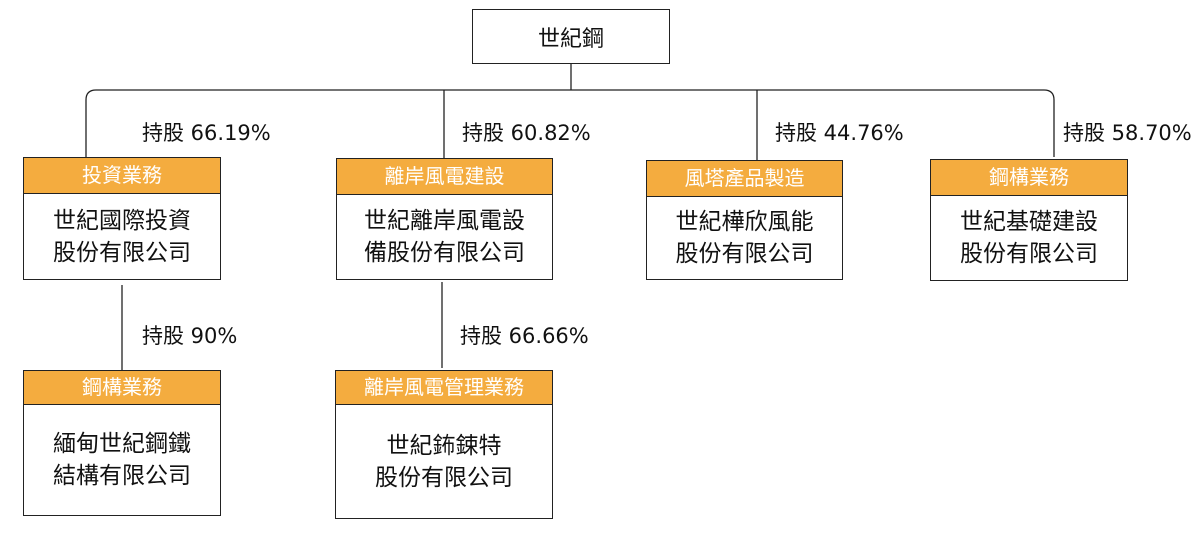 The width and height of the screenshot is (1203, 534). I want to click on company-name-line: 世紀樺欣風能, so click(744, 222).